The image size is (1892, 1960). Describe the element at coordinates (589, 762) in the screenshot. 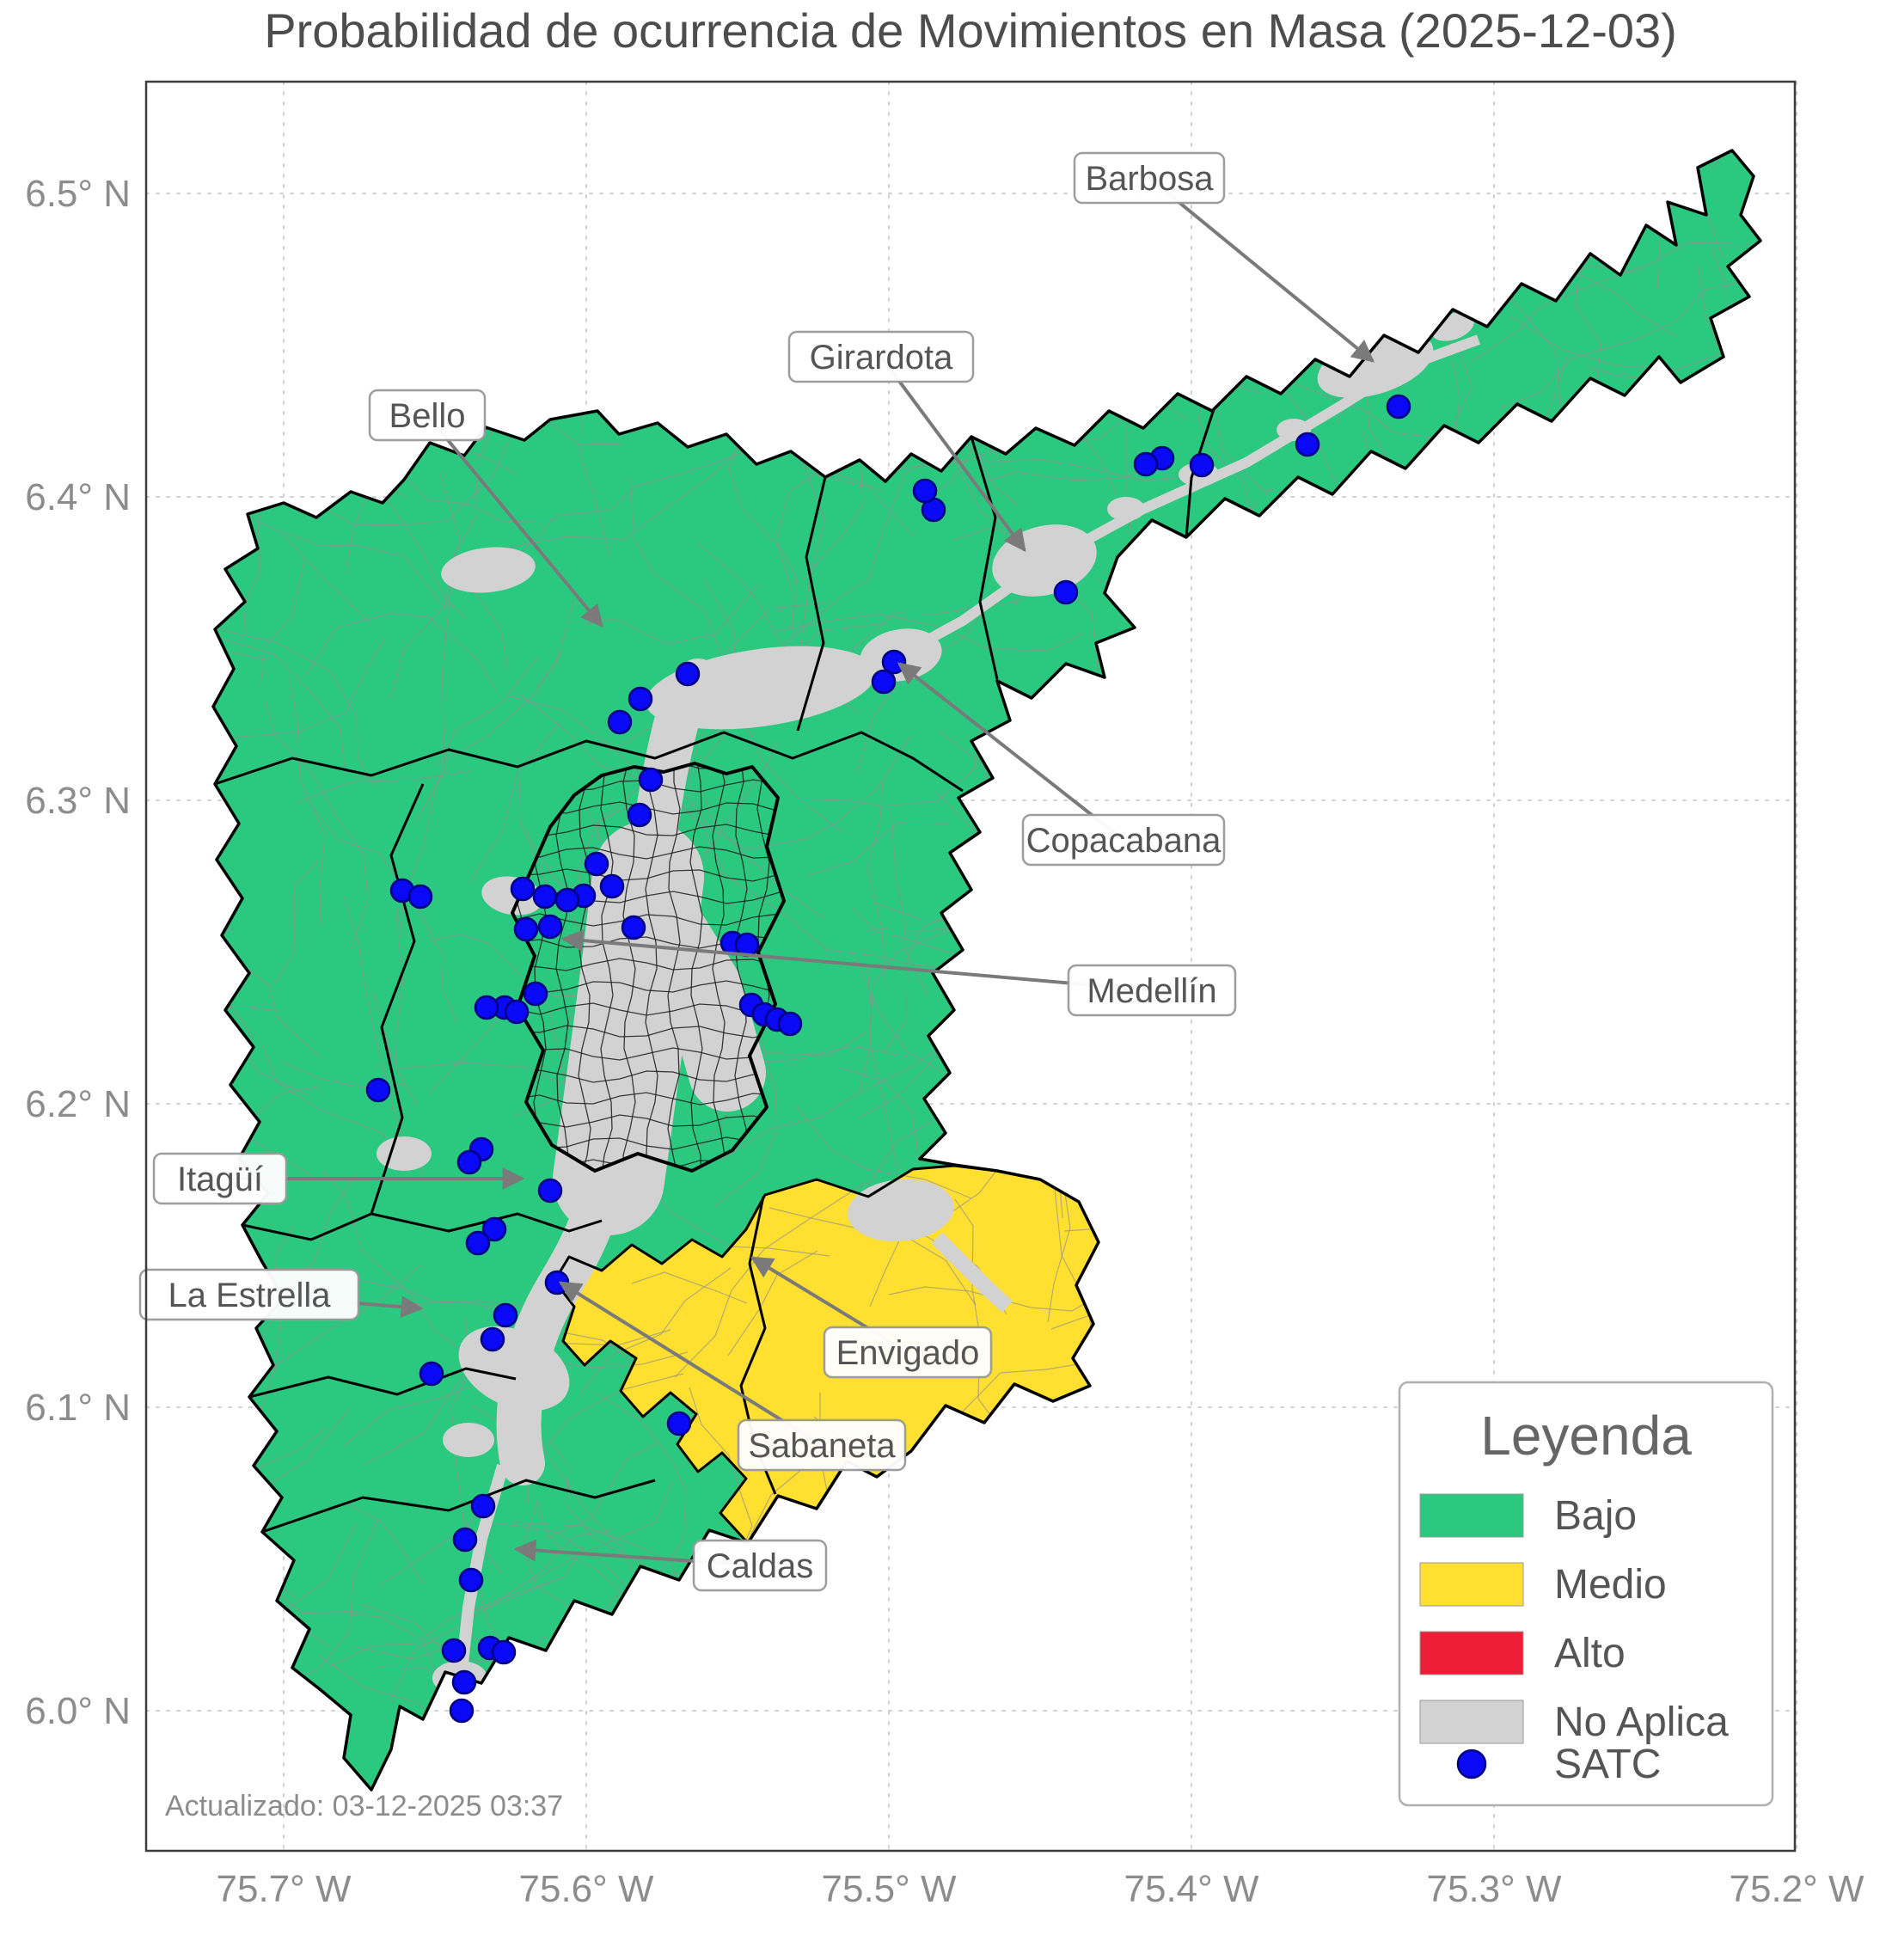

I see `border-bello-medellin` at that location.